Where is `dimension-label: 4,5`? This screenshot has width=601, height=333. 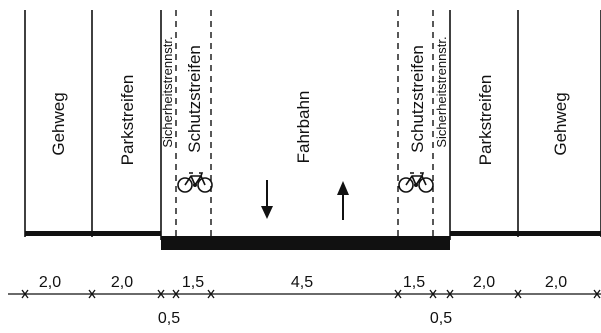
dimension-label: 4,5 is located at coordinates (302, 282).